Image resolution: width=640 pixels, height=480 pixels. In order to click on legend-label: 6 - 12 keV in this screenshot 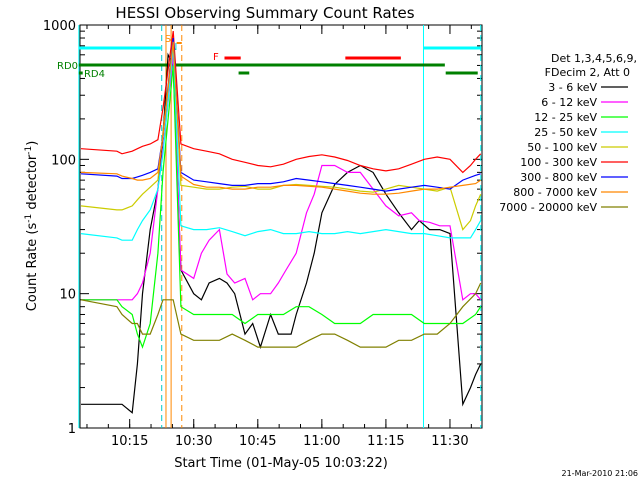, I will do `click(569, 102)`.